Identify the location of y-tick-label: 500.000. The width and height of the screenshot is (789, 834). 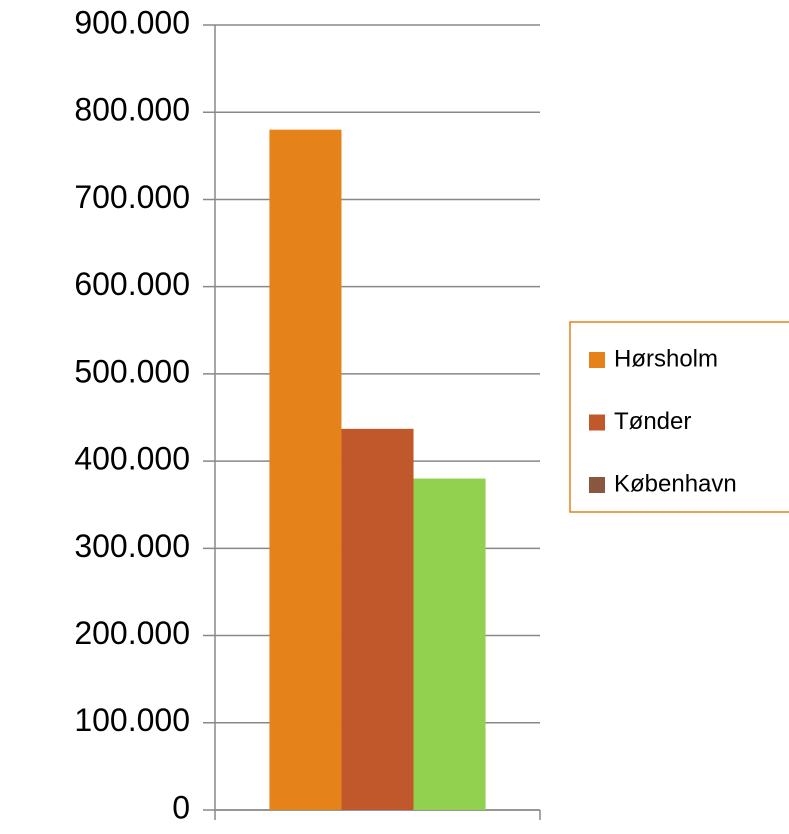
(132, 371).